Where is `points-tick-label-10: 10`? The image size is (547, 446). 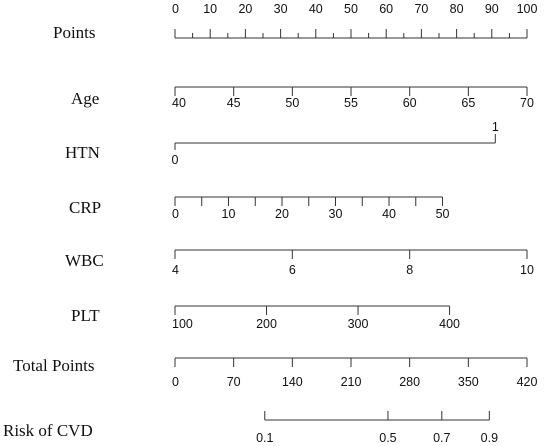 points-tick-label-10: 10 is located at coordinates (210, 9).